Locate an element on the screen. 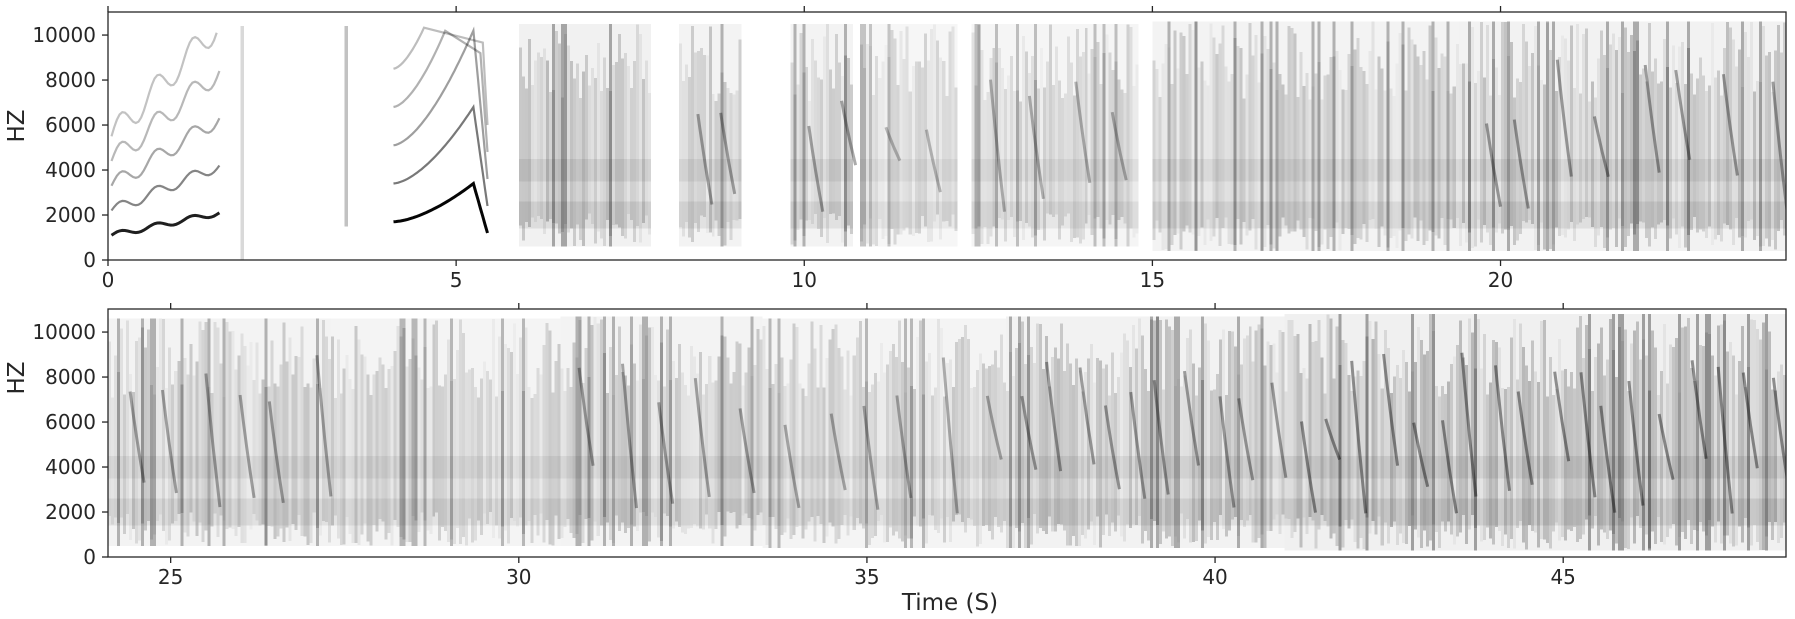 This screenshot has height=619, width=1795. x-tick-label: 20 is located at coordinates (1500, 280).